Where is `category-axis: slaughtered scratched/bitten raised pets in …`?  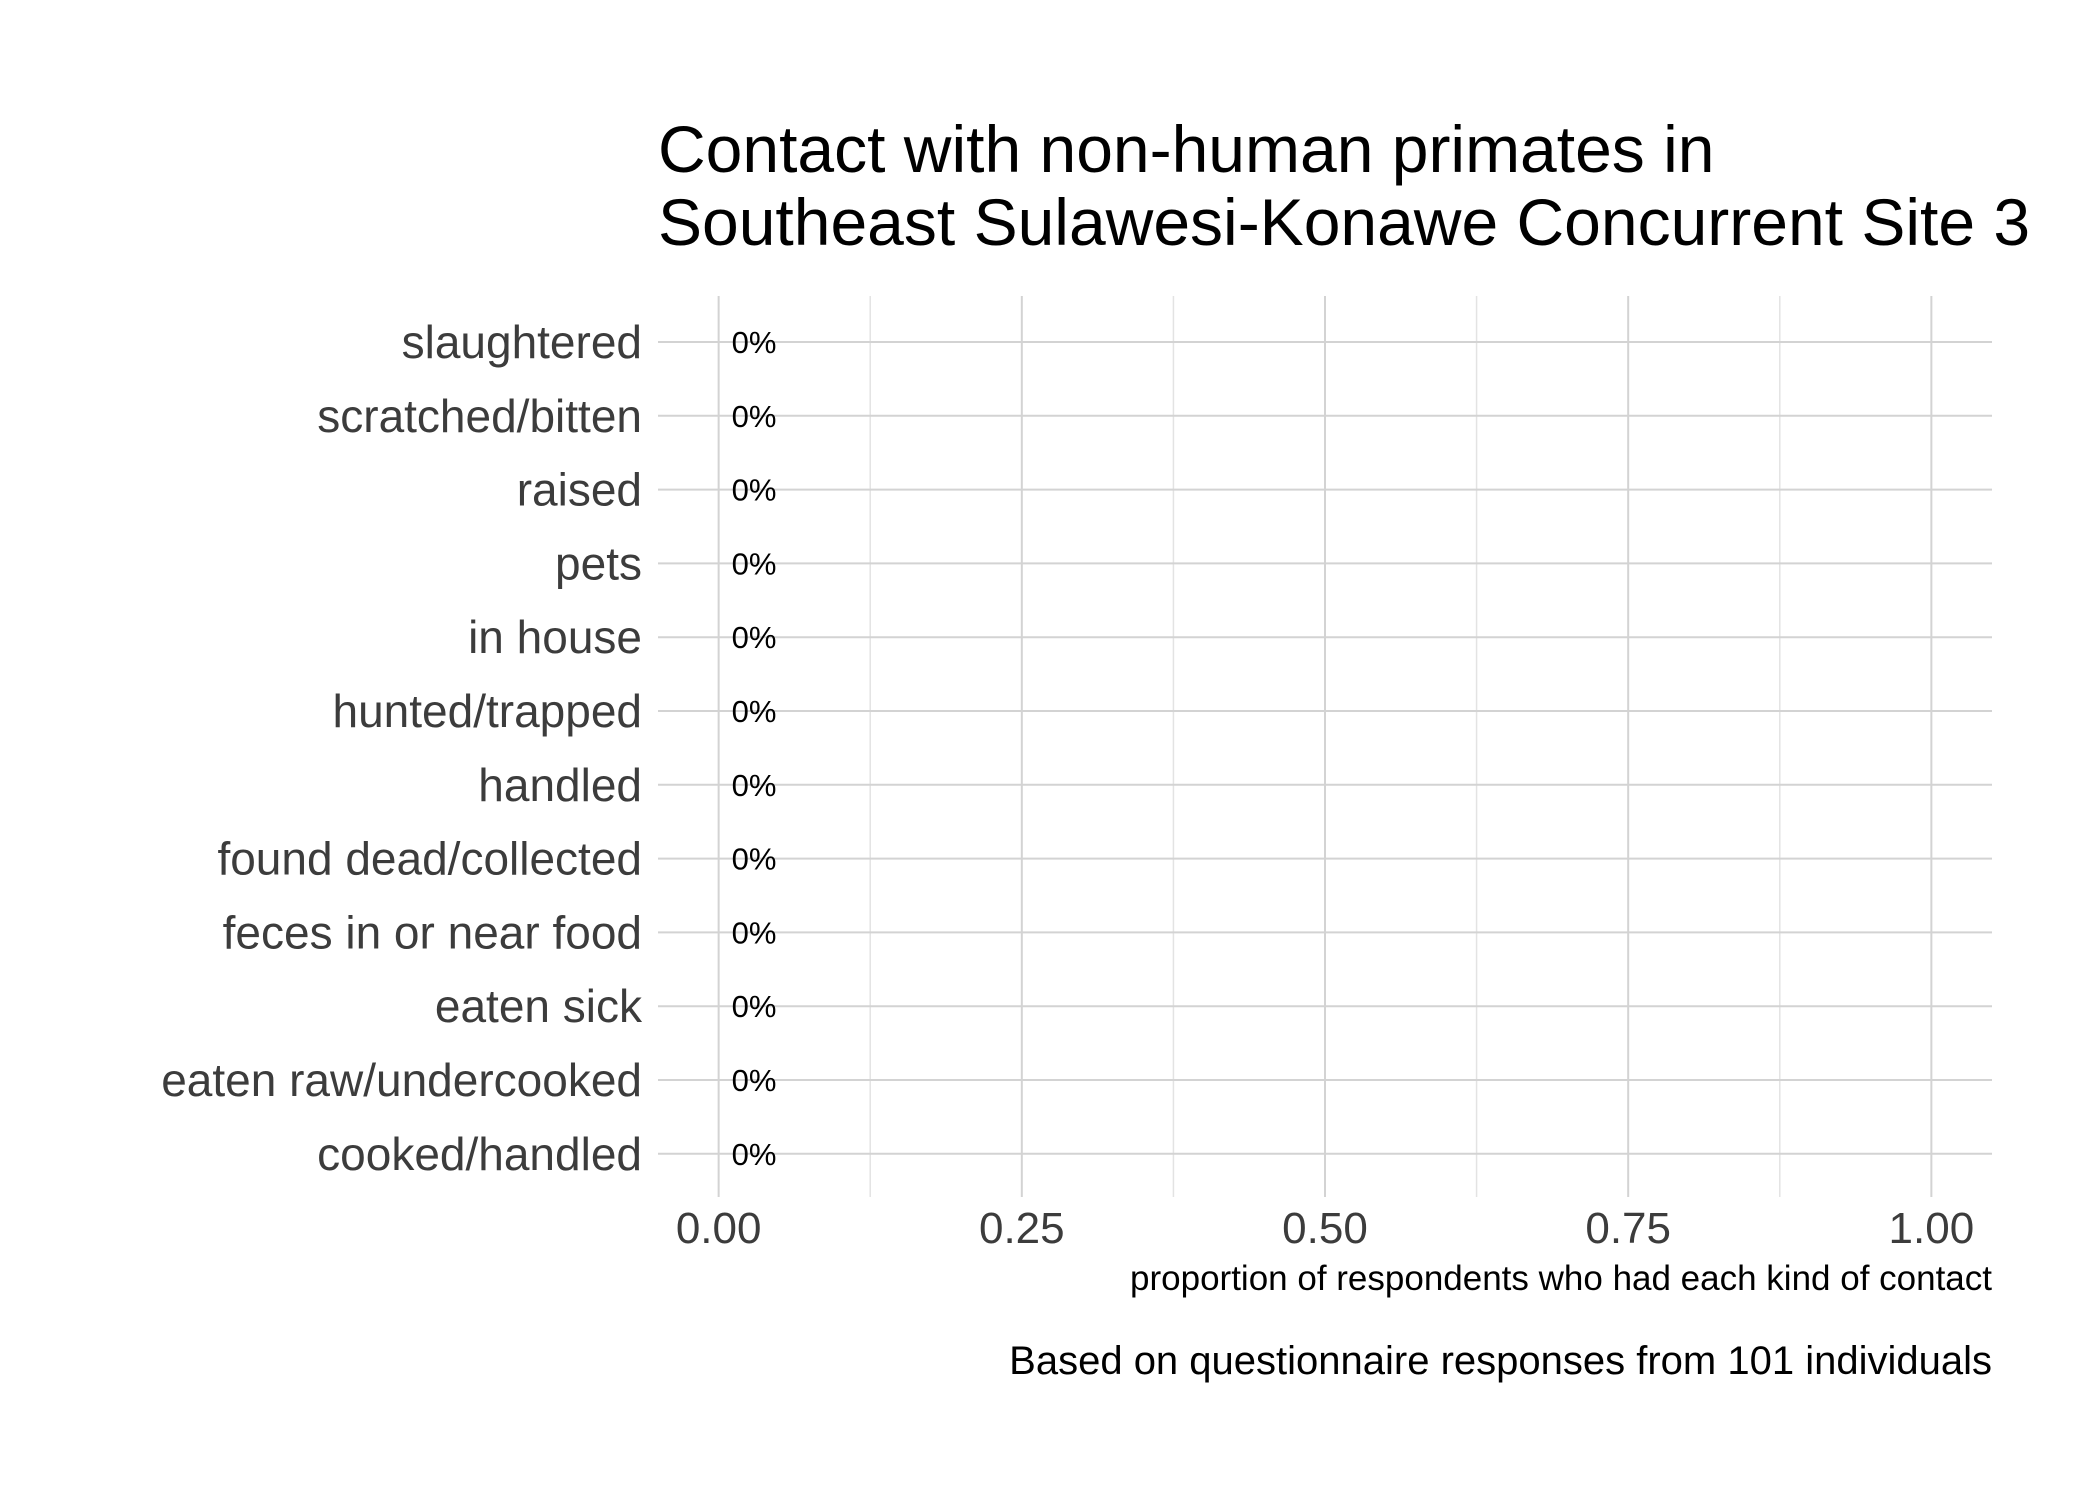
category-axis: slaughtered scratched/bitten raised pets in … is located at coordinates (402, 748).